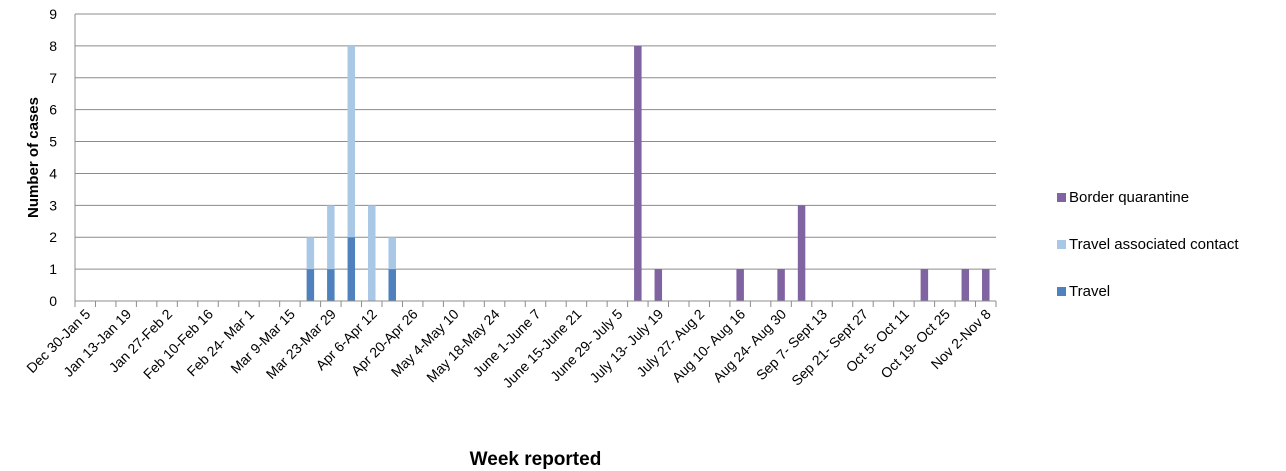  Describe the element at coordinates (463, 346) in the screenshot. I see `x-tick-label: May 18-May 24` at that location.